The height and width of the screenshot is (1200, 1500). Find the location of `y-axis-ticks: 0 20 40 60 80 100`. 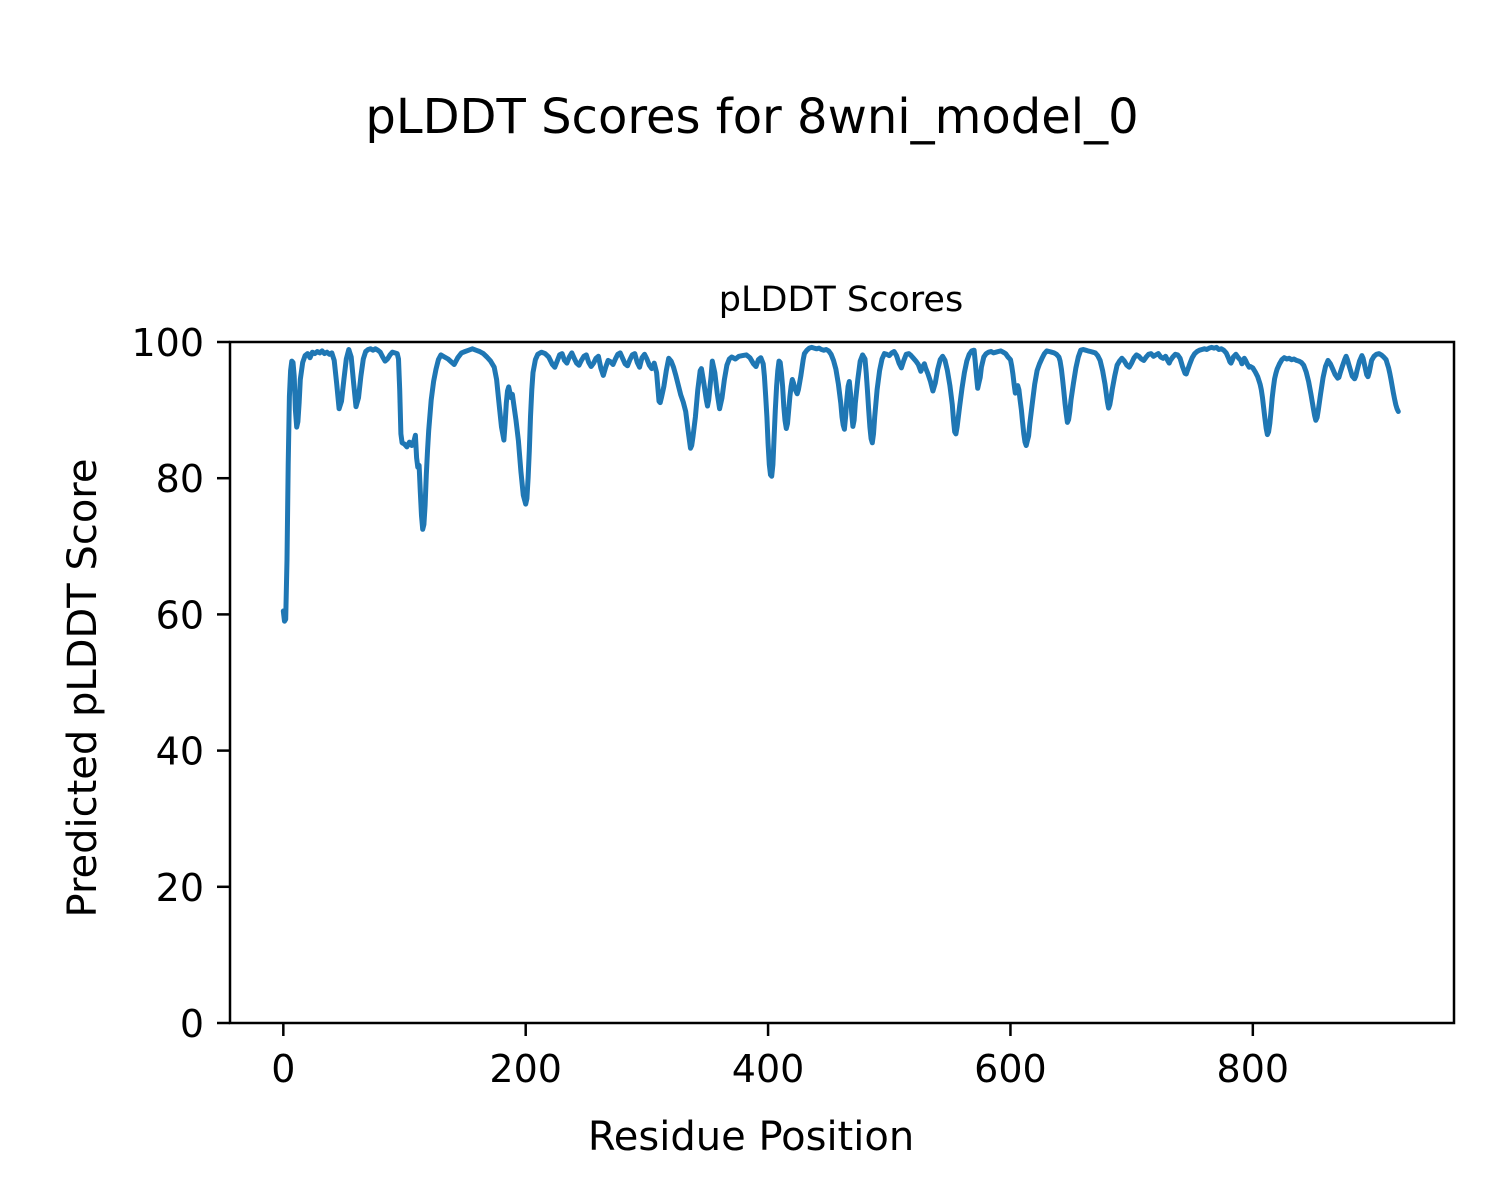

y-axis-ticks: 0 20 40 60 80 100 is located at coordinates (180, 683).